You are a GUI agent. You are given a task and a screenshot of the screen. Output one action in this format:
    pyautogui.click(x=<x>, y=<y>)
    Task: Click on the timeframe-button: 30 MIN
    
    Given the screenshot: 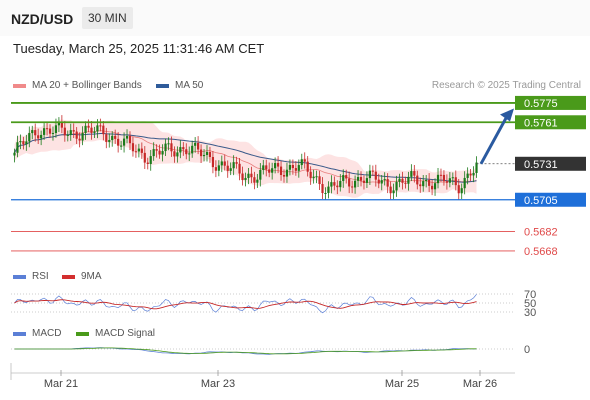 What is the action you would take?
    pyautogui.click(x=107, y=18)
    